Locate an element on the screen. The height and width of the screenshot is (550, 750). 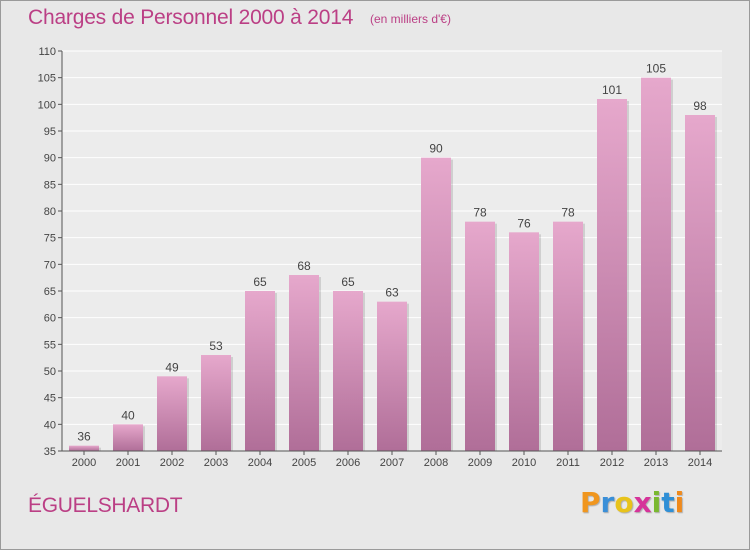
y-tick-label: 55 is located at coordinates (50, 345).